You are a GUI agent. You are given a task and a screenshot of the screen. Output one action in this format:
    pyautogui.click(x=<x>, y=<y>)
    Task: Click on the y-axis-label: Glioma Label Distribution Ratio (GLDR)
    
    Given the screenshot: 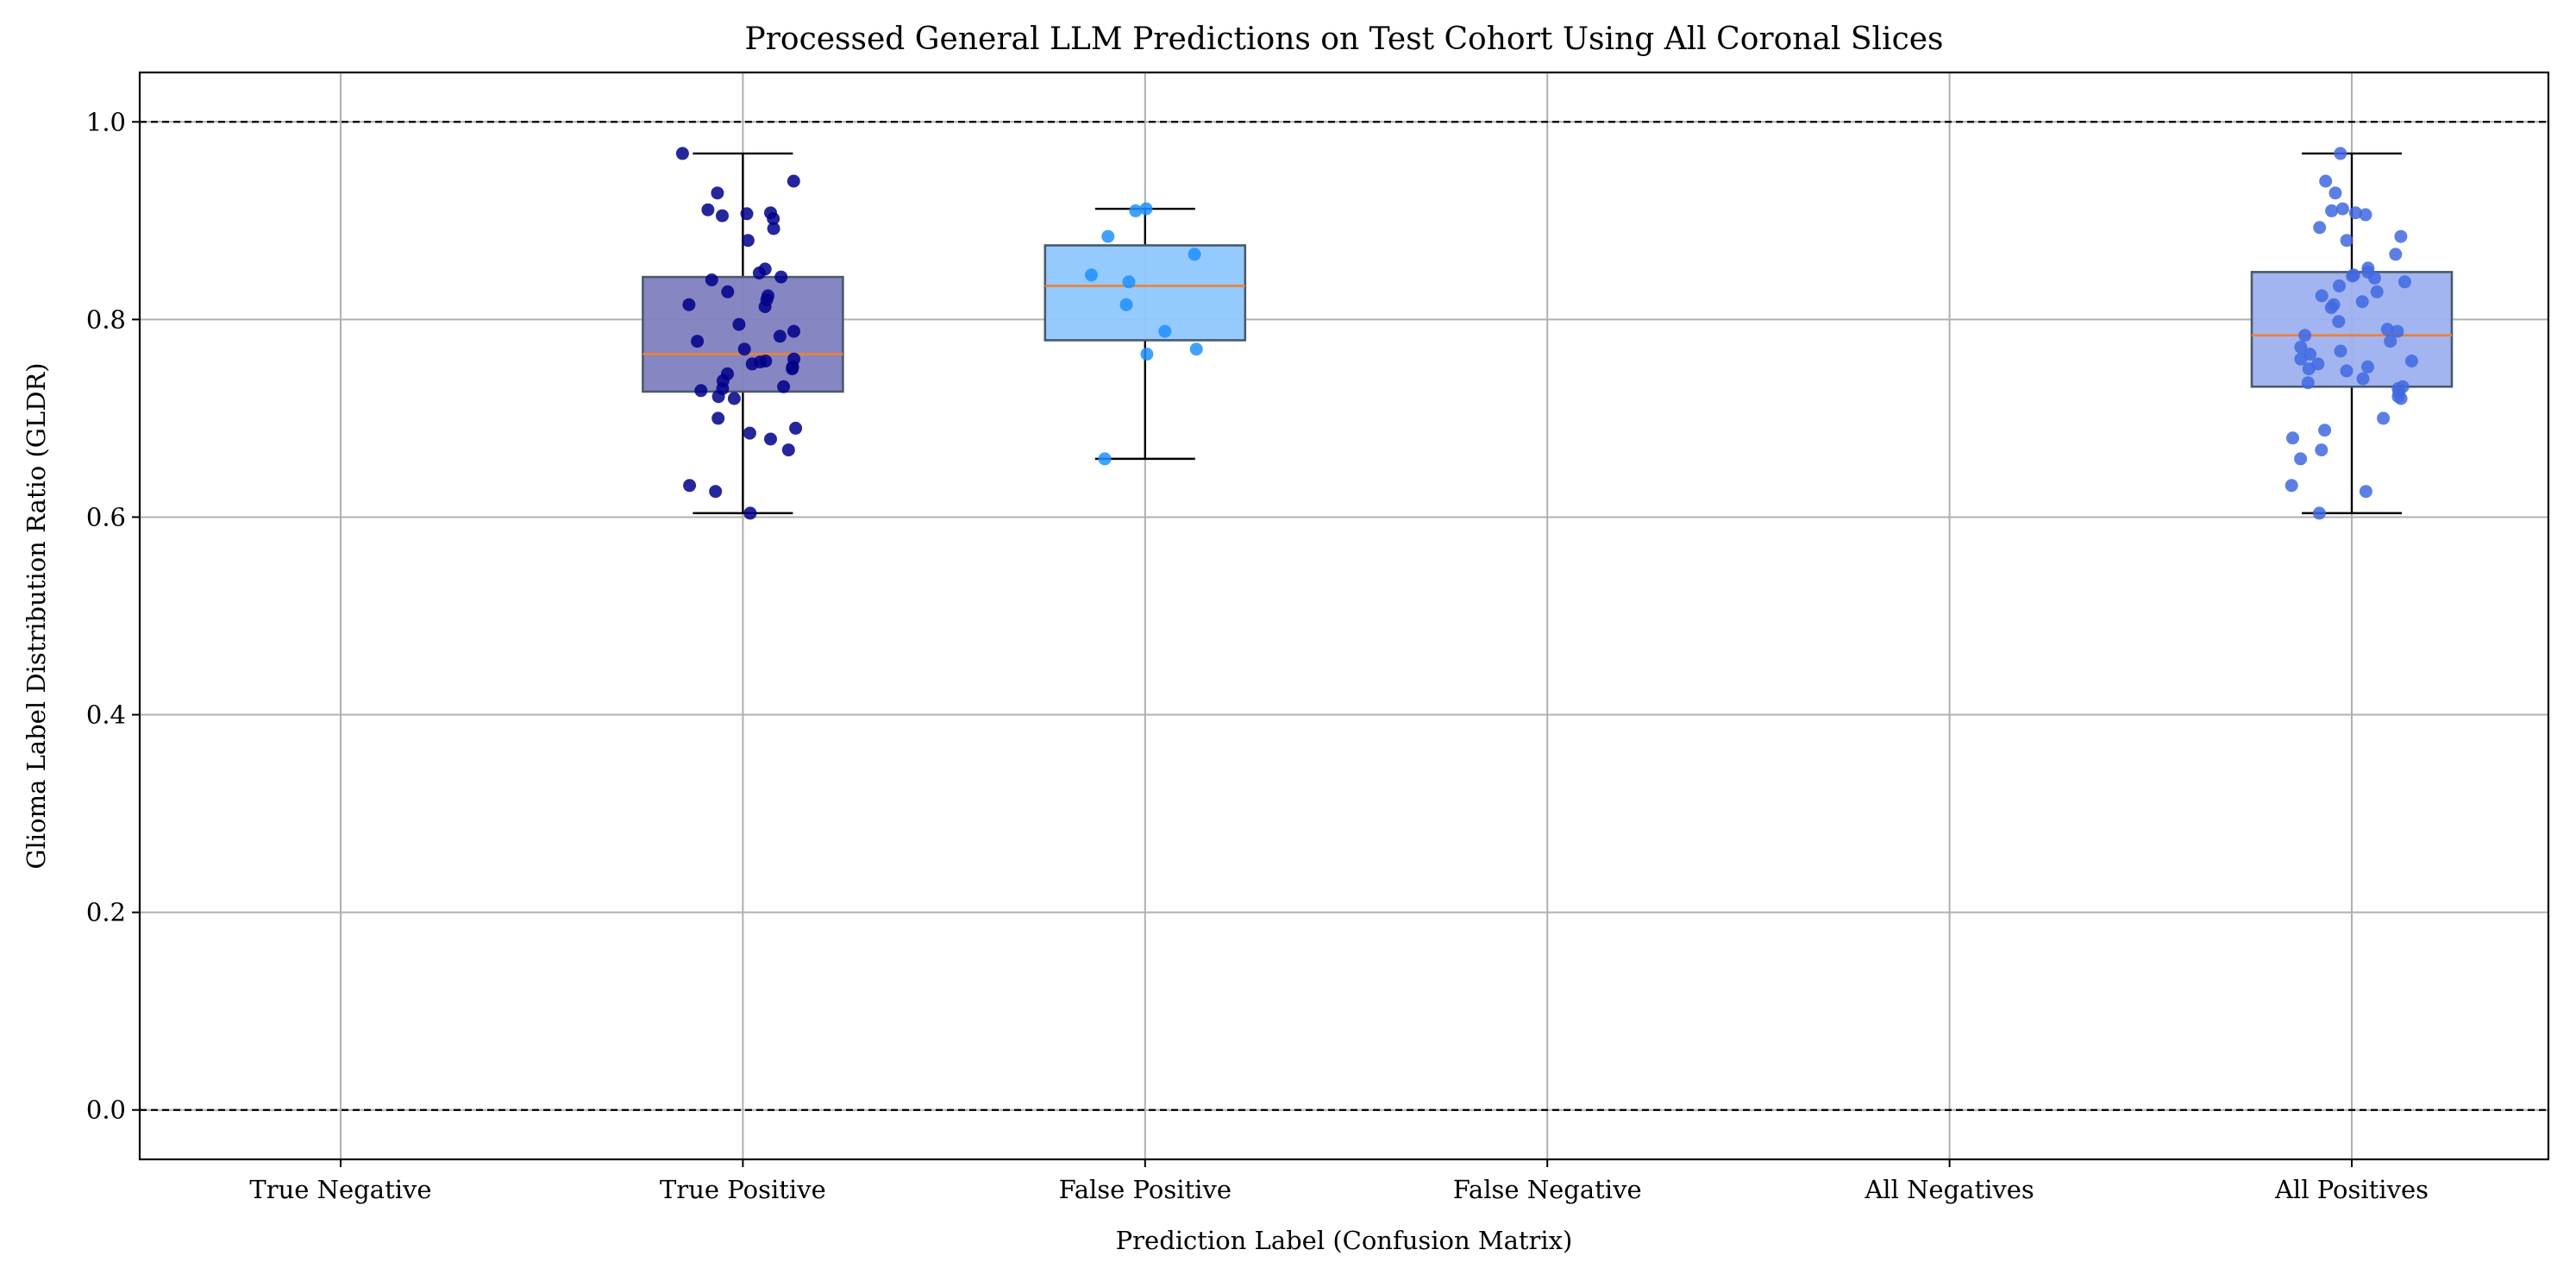 What is the action you would take?
    pyautogui.click(x=36, y=615)
    